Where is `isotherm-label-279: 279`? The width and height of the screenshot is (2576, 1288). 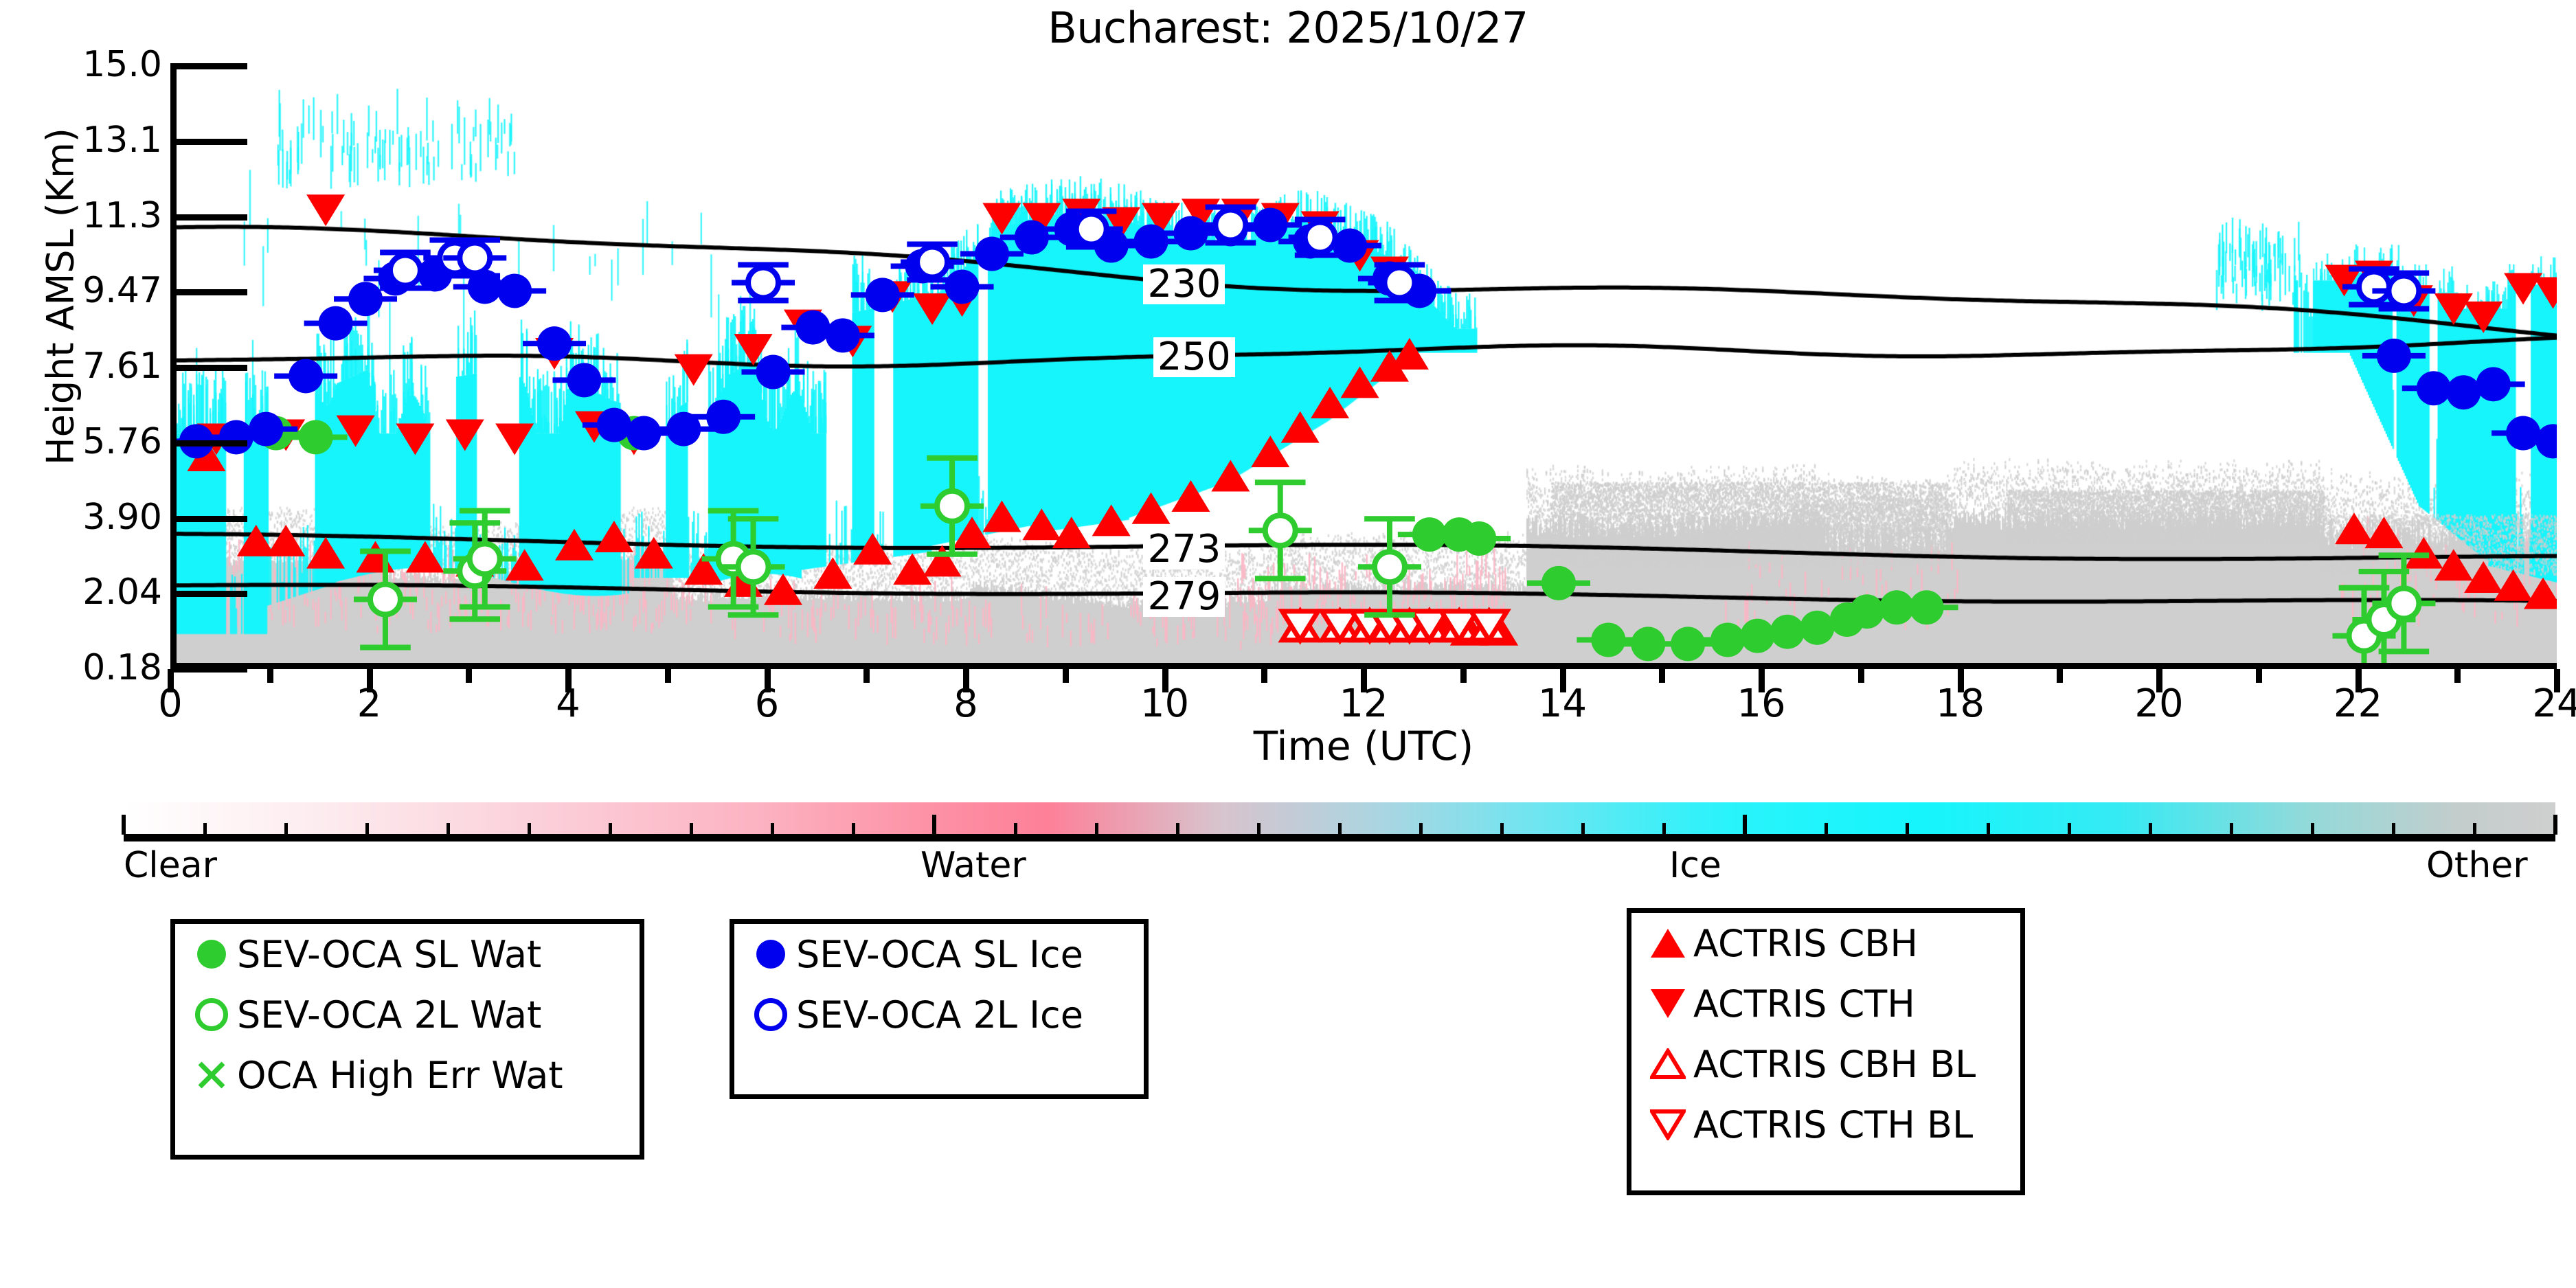 isotherm-label-279: 279 is located at coordinates (1184, 597).